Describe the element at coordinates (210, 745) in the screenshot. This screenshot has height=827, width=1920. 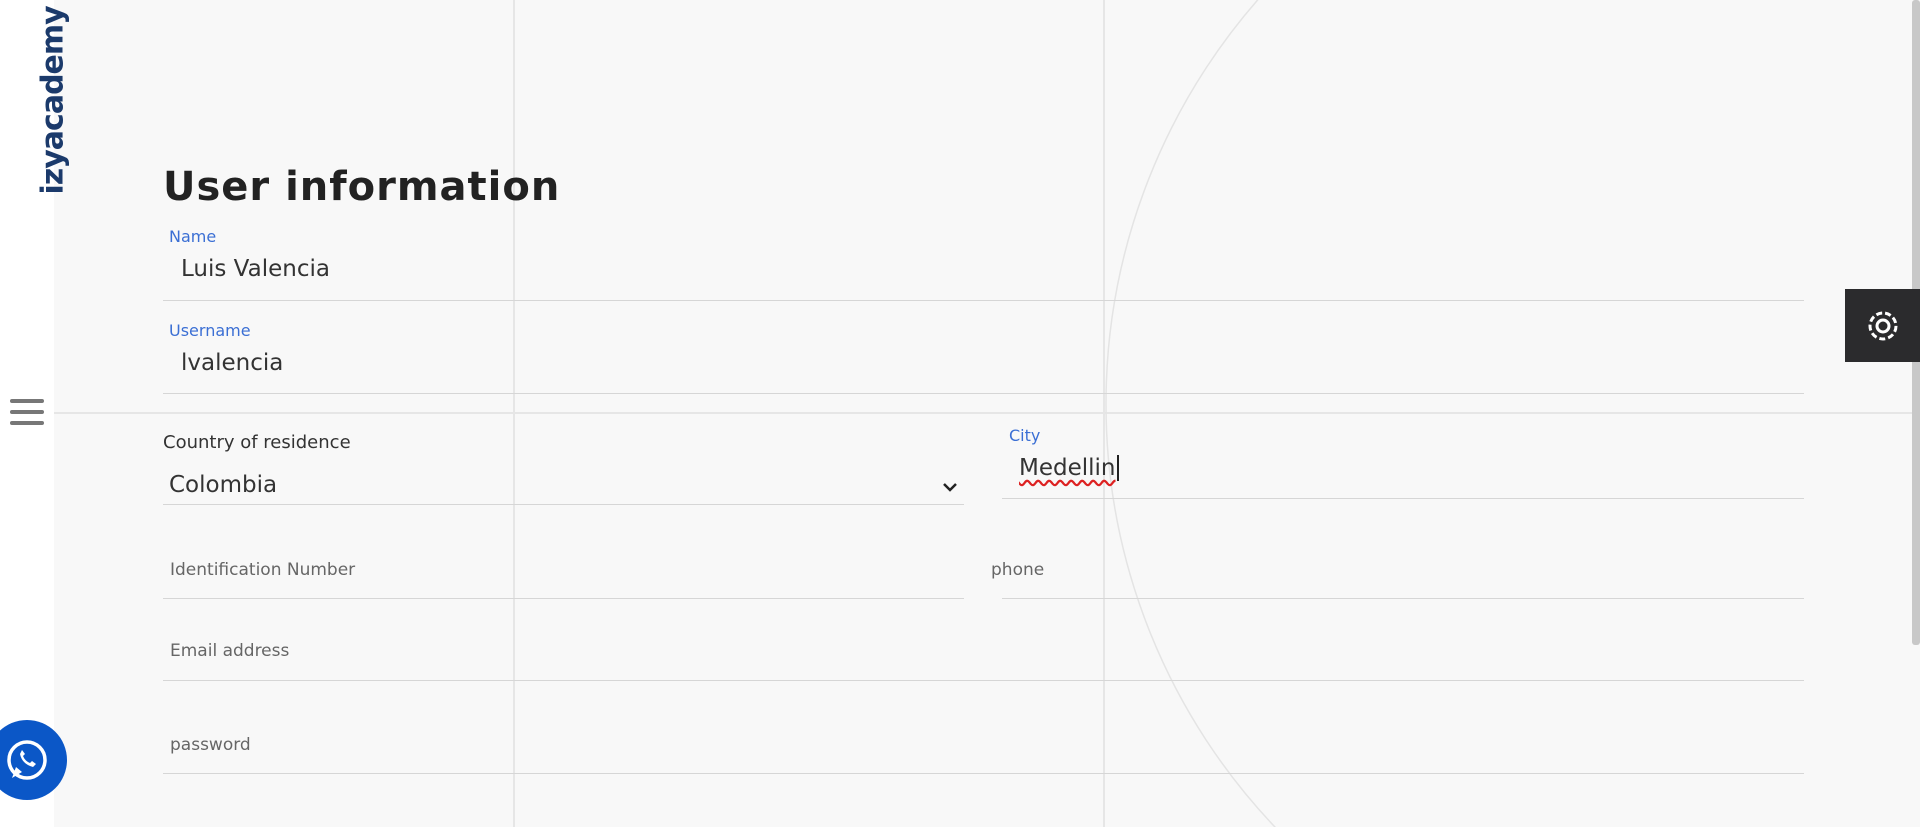
I see `field-placeholder: password` at that location.